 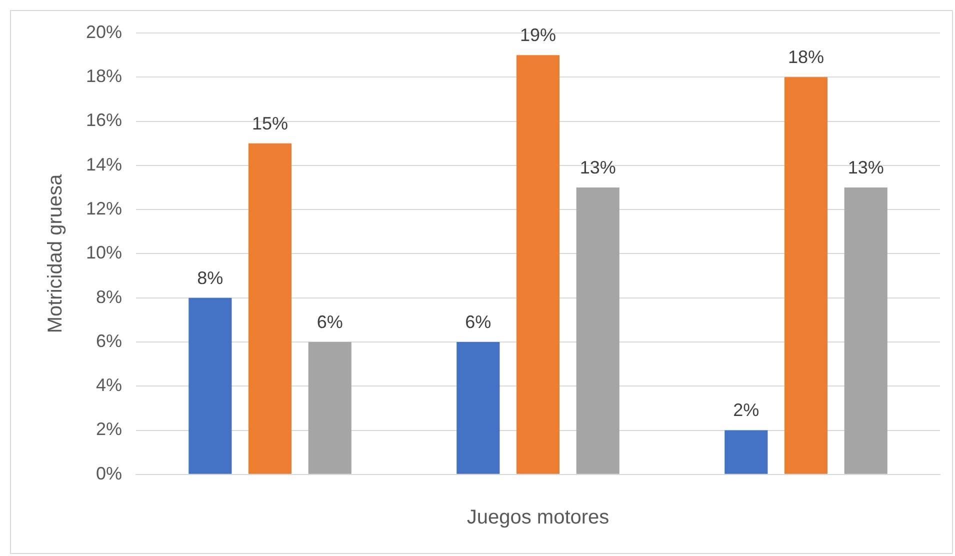 What do you see at coordinates (104, 252) in the screenshot?
I see `y-tick-label: 10%` at bounding box center [104, 252].